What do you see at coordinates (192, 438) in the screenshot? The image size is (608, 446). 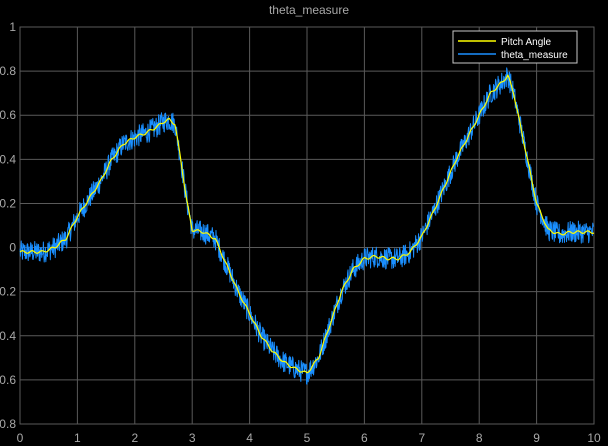 I see `x-tick-label: 3` at bounding box center [192, 438].